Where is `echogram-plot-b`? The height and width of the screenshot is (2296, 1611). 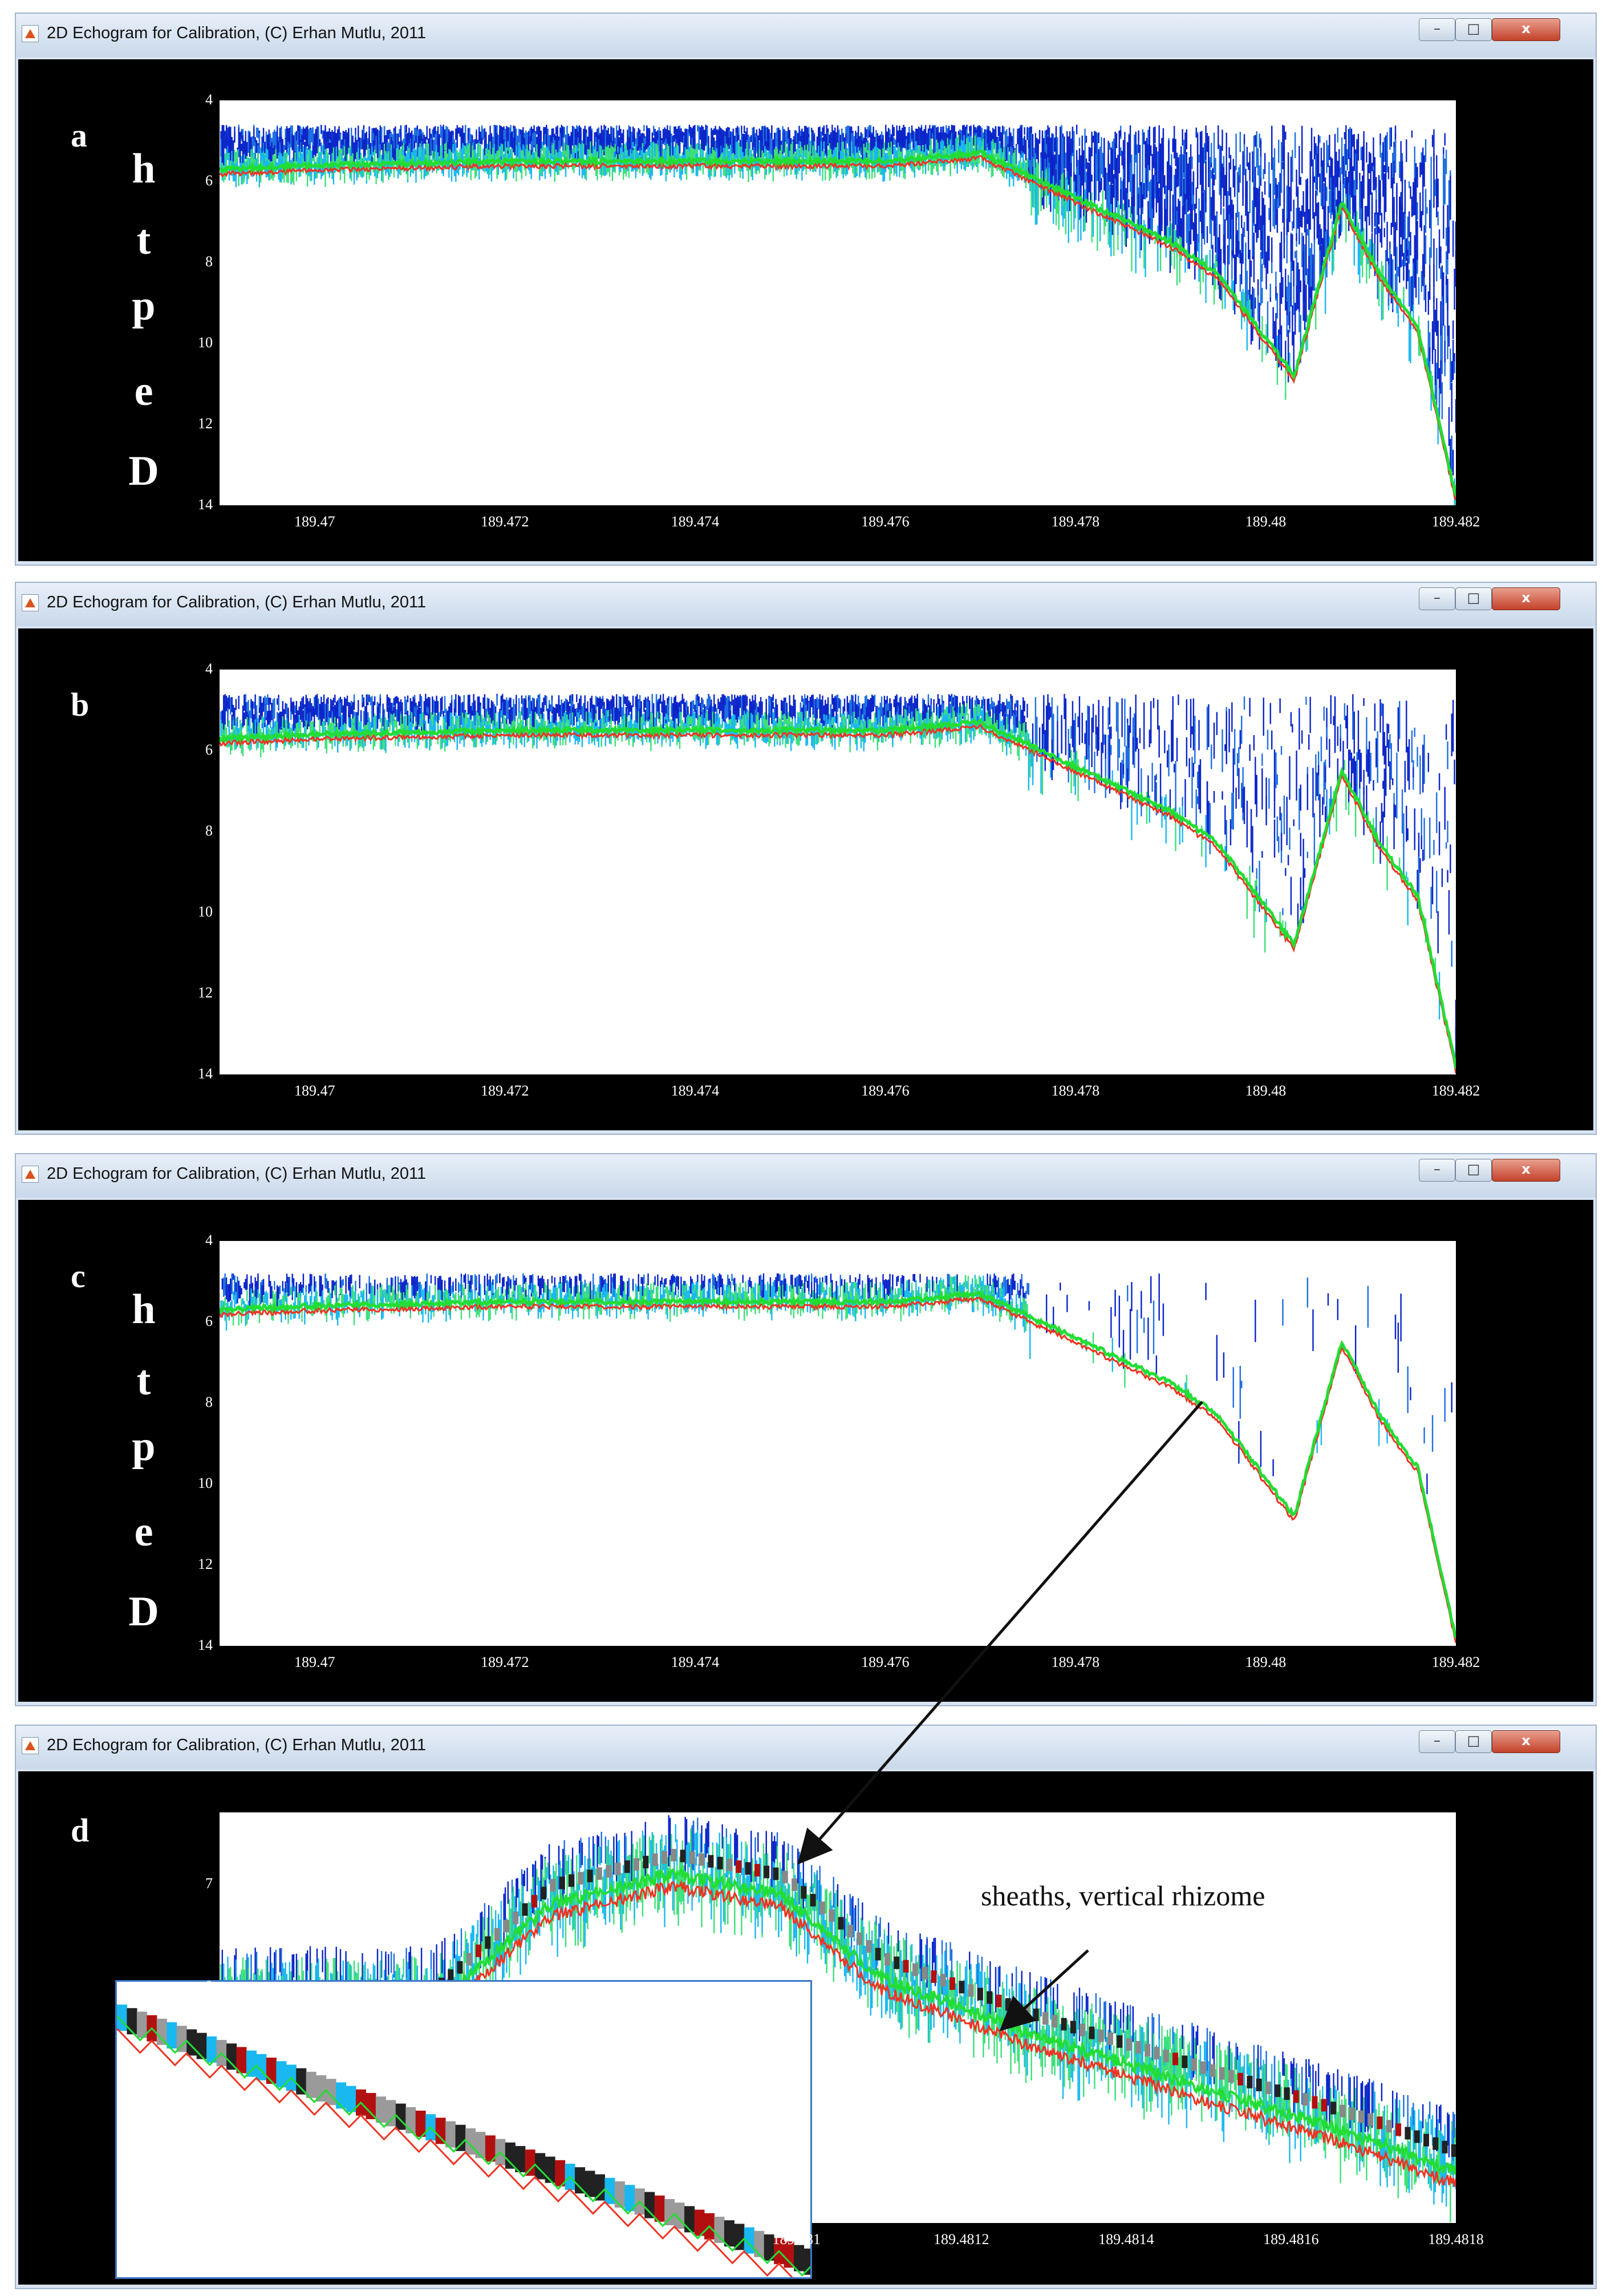
echogram-plot-b is located at coordinates (838, 872).